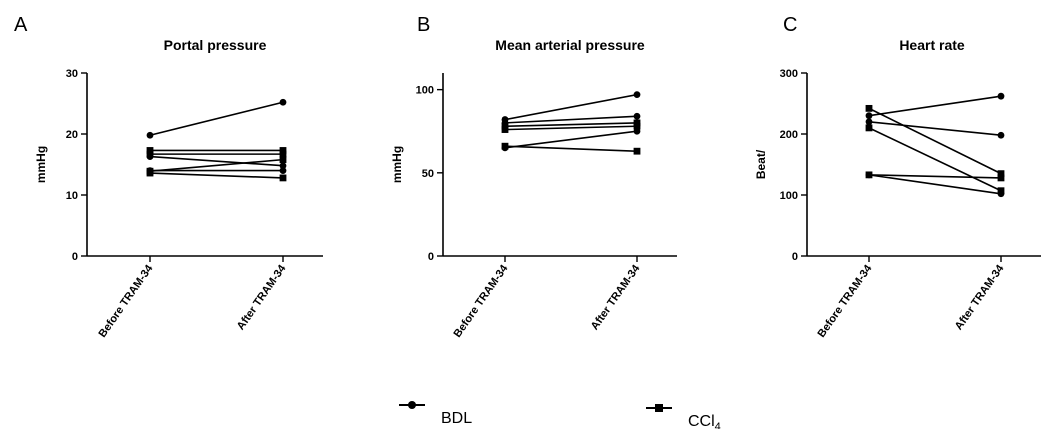 This screenshot has height=434, width=1062. Describe the element at coordinates (704, 421) in the screenshot. I see `legend-label: CCl4` at that location.